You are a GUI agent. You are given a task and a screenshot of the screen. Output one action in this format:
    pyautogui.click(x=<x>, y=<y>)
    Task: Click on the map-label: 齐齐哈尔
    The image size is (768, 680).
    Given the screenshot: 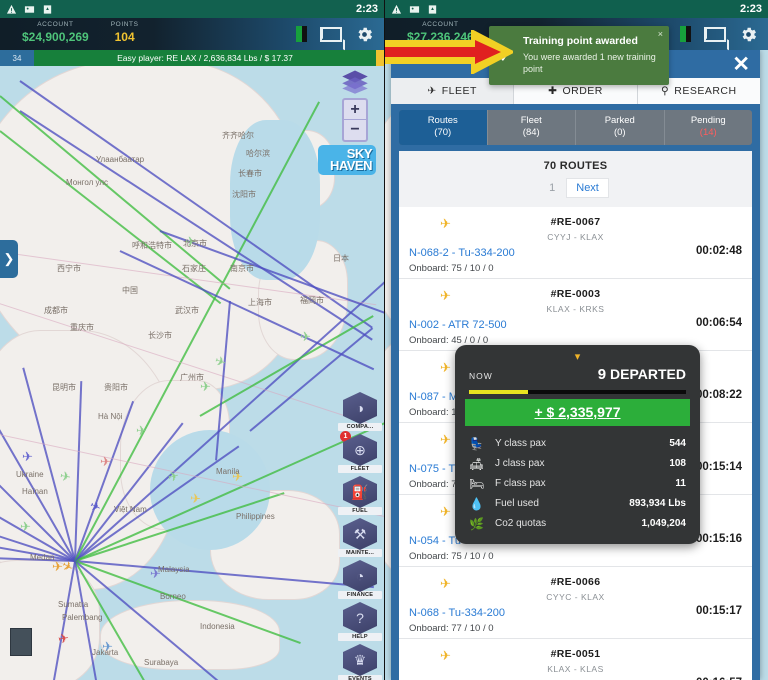 What is the action you would take?
    pyautogui.click(x=238, y=135)
    